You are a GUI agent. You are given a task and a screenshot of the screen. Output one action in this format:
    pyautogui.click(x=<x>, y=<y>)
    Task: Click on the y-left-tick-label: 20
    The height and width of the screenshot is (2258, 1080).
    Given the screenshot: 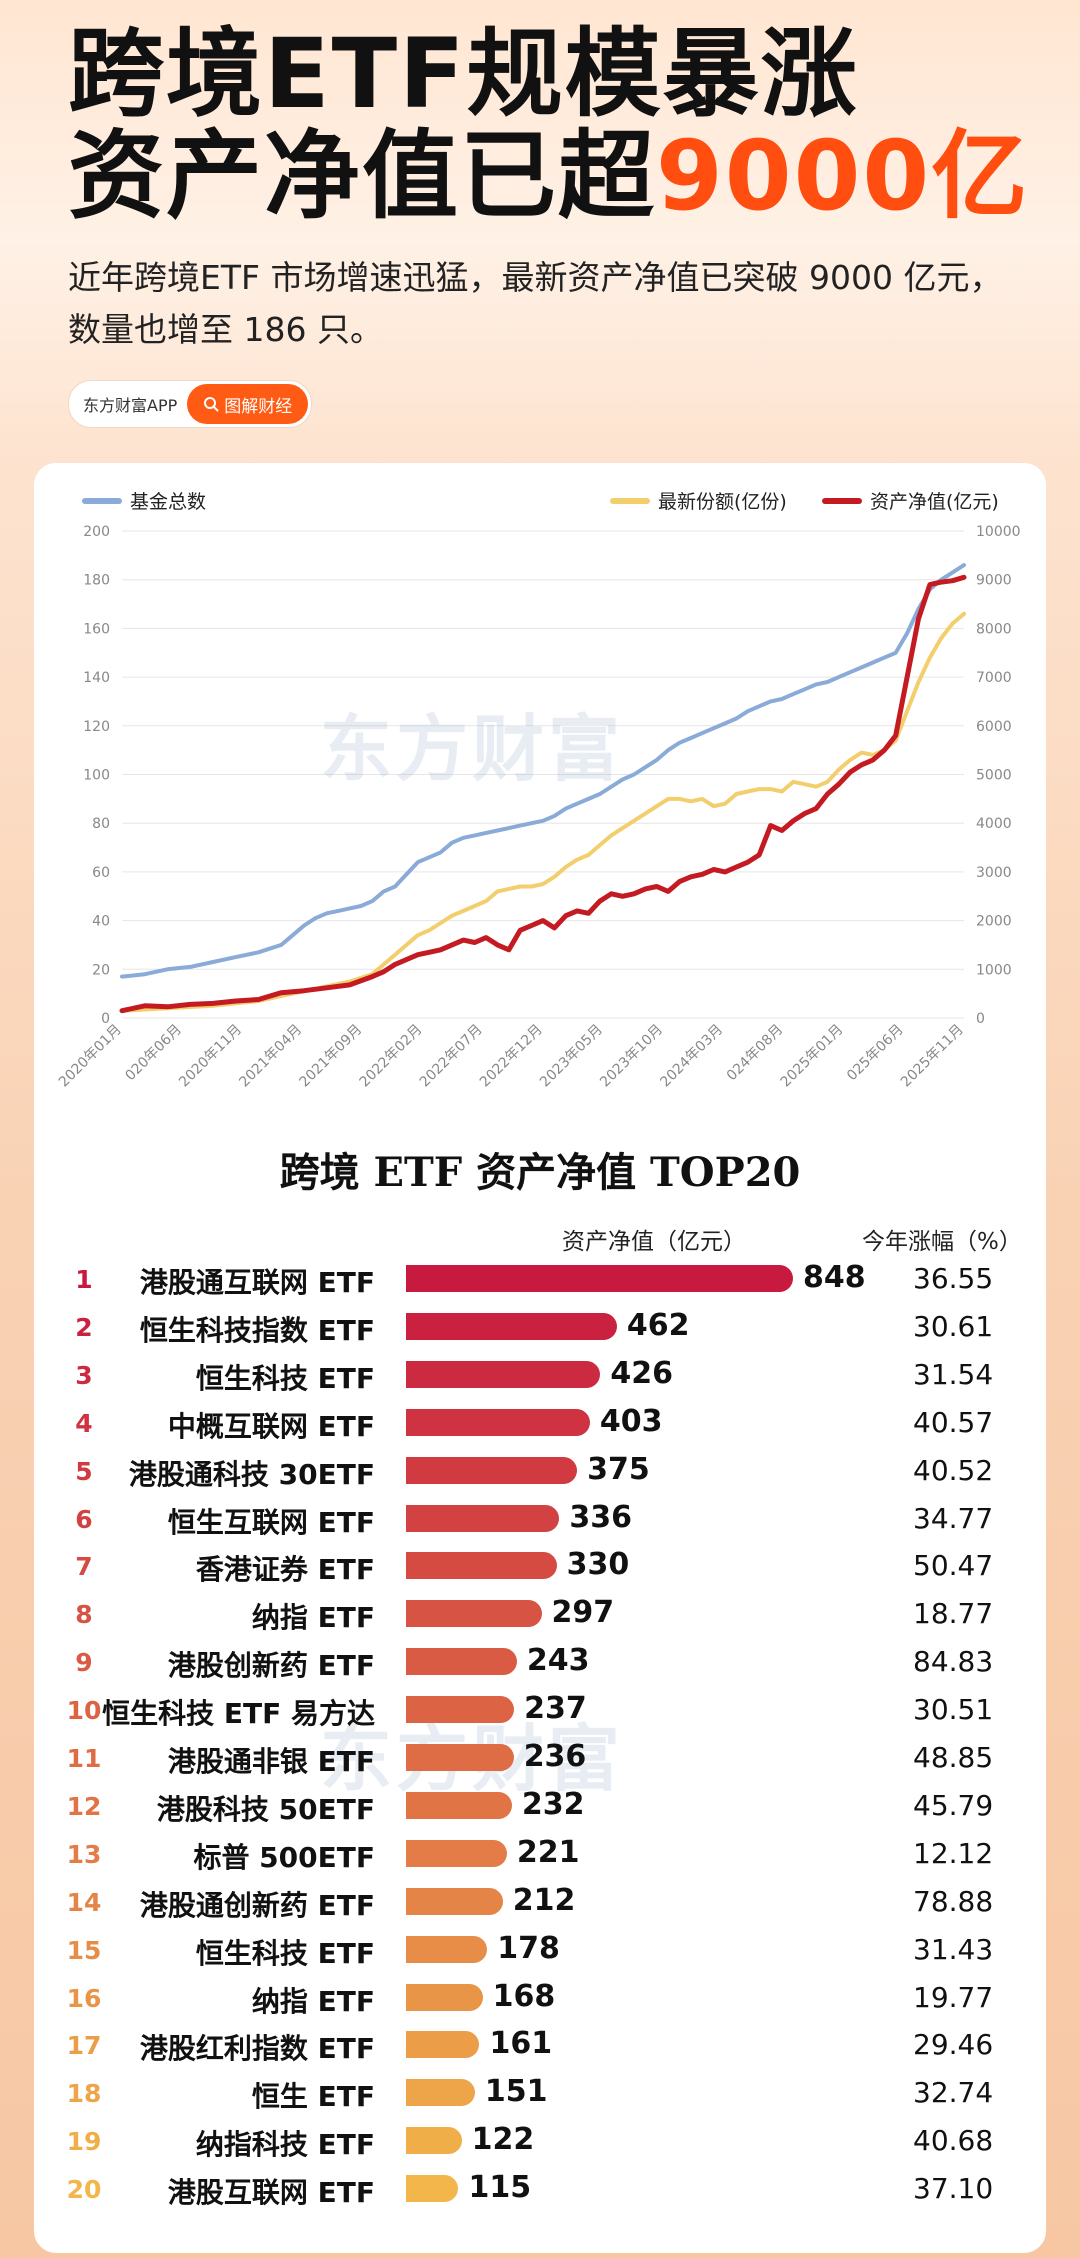 What is the action you would take?
    pyautogui.click(x=101, y=970)
    